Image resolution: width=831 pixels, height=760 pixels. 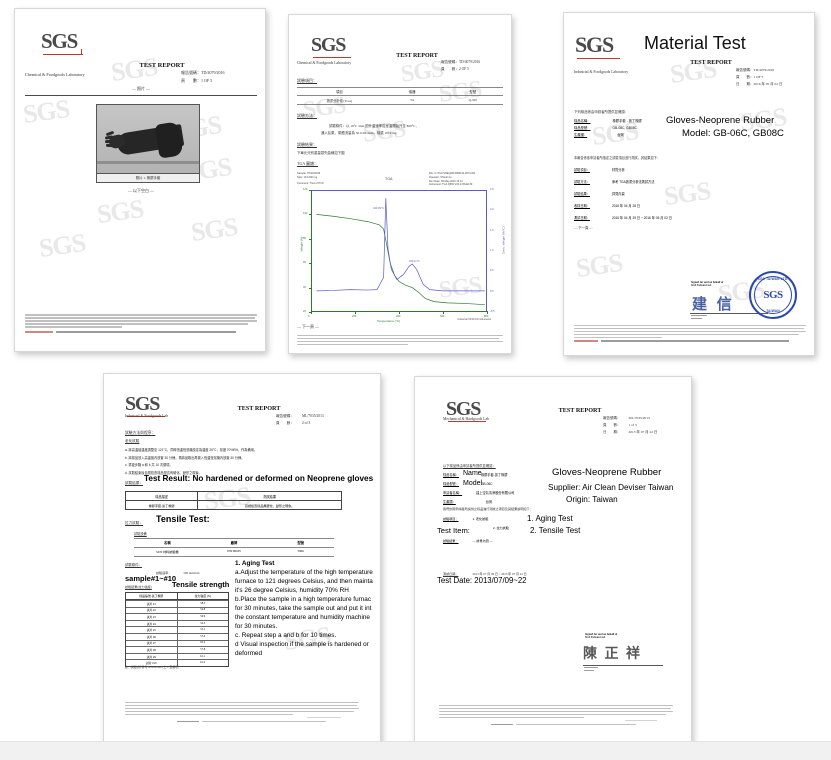 What do you see at coordinates (234, 547) in the screenshot?
I see `equipment-table: 名稱 廠牌 型號 SUN 材料試驗機 INSTRON 5966` at bounding box center [234, 547].